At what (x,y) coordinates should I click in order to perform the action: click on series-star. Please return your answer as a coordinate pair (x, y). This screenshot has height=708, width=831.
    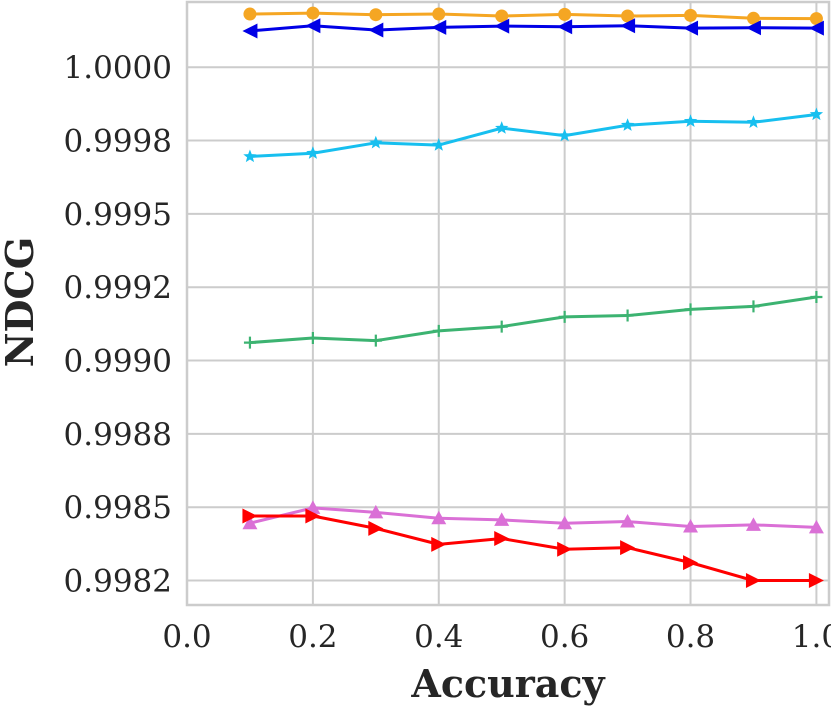
    Looking at the image, I should click on (533, 135).